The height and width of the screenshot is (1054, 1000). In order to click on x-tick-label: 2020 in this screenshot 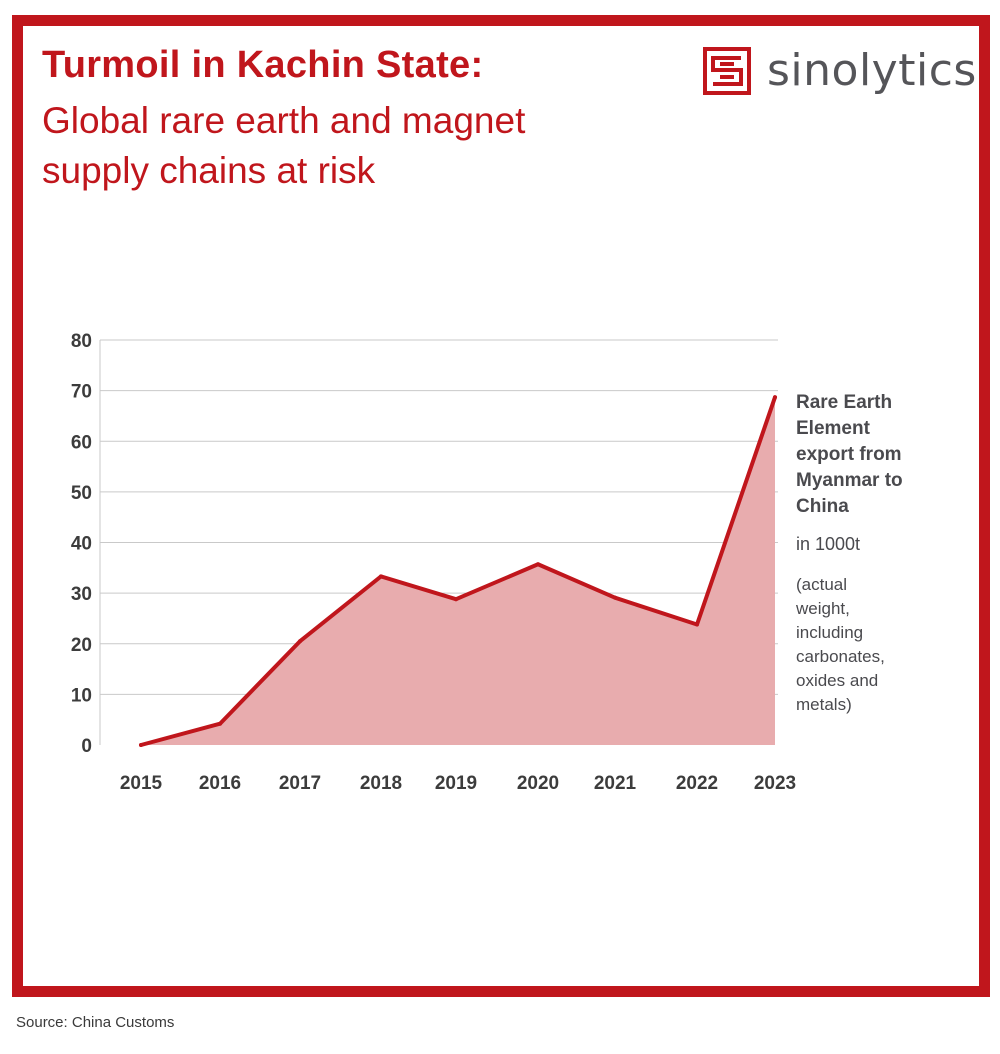, I will do `click(538, 783)`.